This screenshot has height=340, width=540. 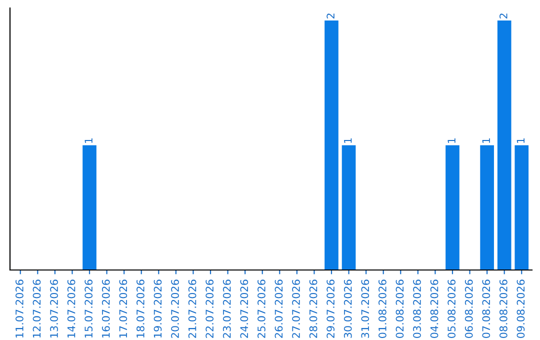 I want to click on x-tick-label: 31.07.2026, so click(x=365, y=309).